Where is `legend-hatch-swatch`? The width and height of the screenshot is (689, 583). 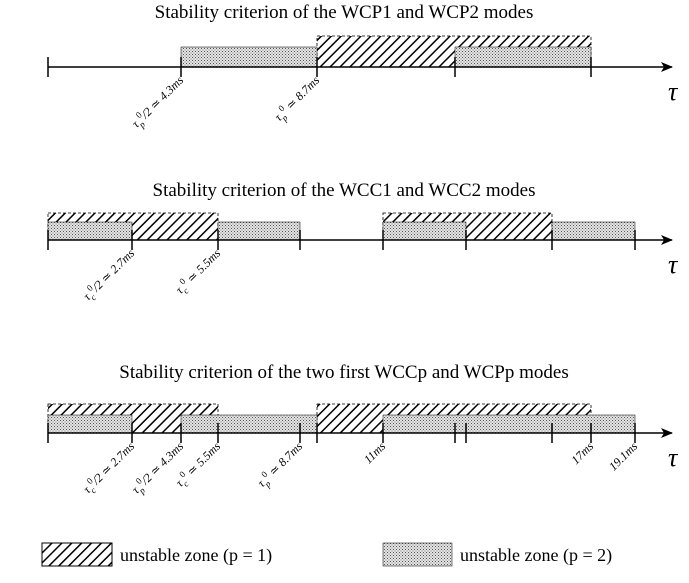
legend-hatch-swatch is located at coordinates (77, 554).